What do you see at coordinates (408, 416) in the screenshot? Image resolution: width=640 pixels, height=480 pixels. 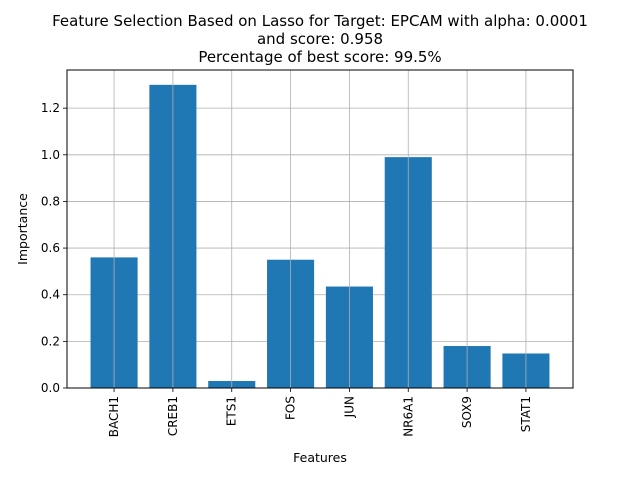 I see `x-tick-label-nr6a1: NR6A1` at bounding box center [408, 416].